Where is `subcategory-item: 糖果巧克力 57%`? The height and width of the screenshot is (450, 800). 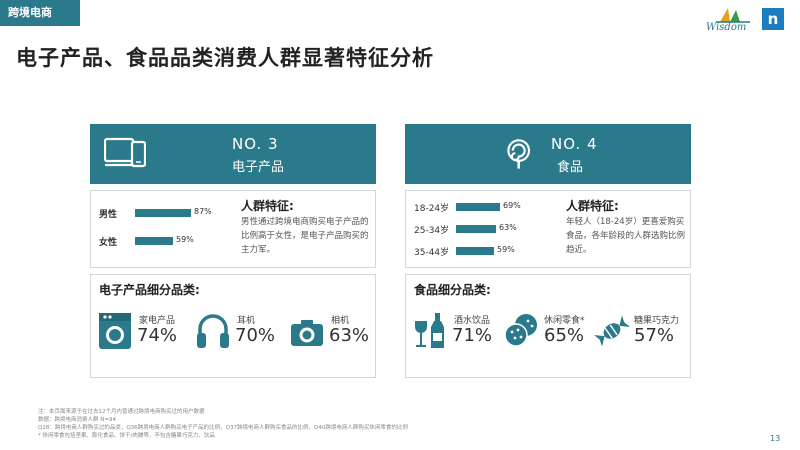
subcategory-item: 糖果巧克力 57% is located at coordinates (642, 338).